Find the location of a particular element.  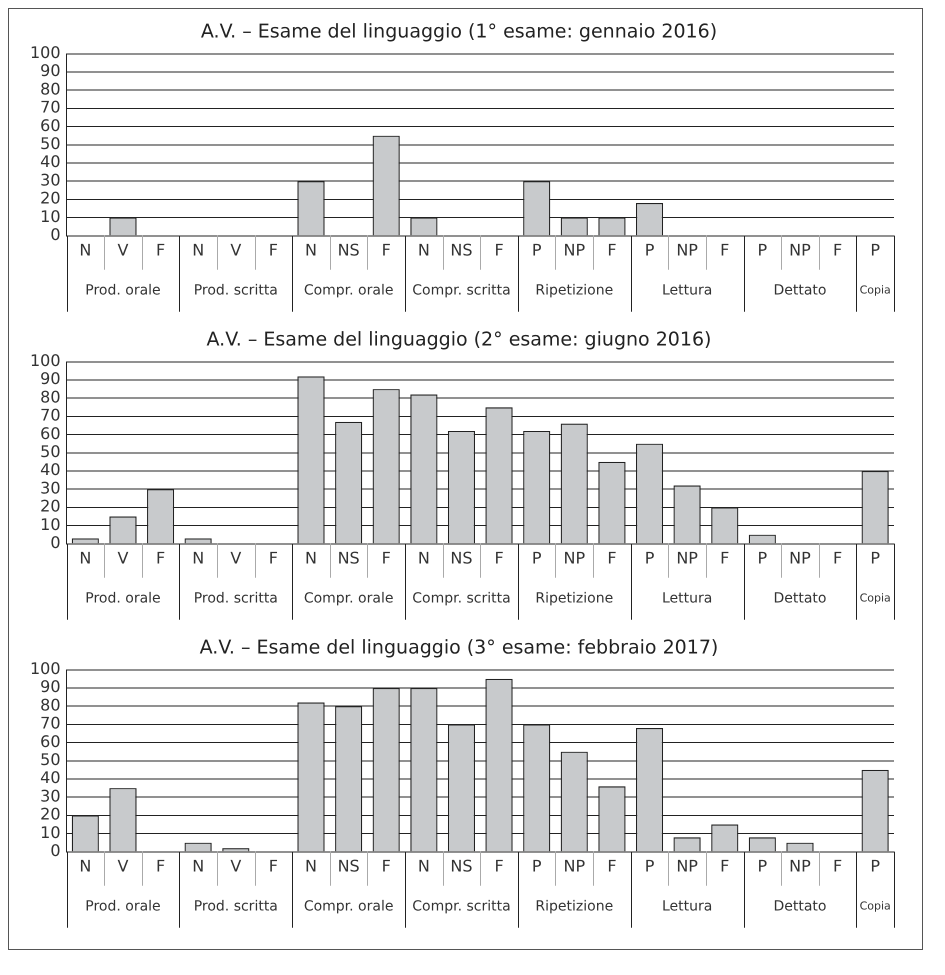

chart-title: A.V. – Esame del linguaggio (1° esame: gennaio 2016) is located at coordinates (459, 31).